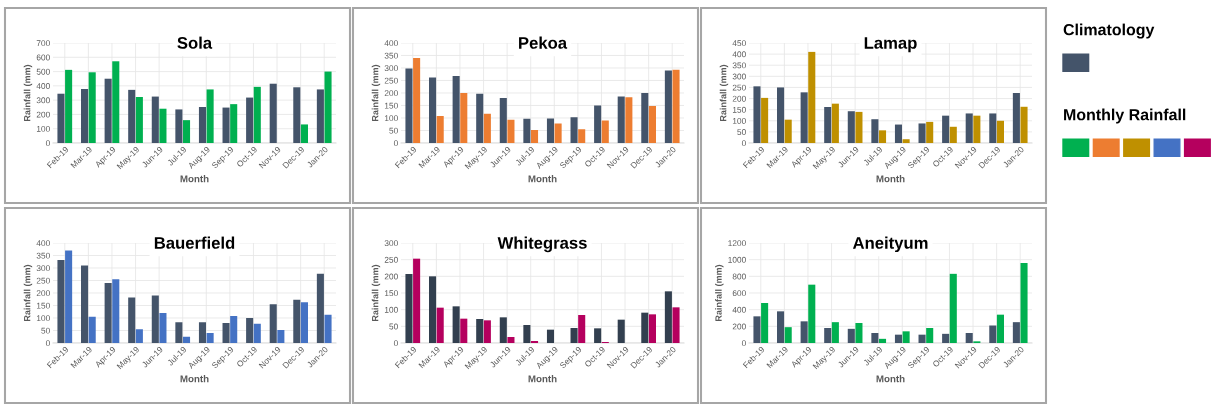  I want to click on y-tick-label: 800, so click(739, 276).